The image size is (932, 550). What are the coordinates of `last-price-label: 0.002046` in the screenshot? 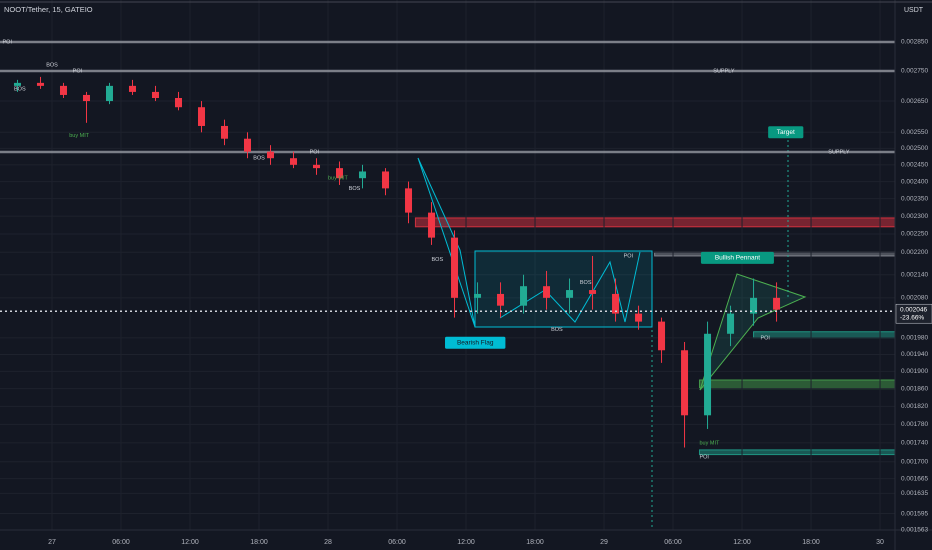 It's located at (913, 309).